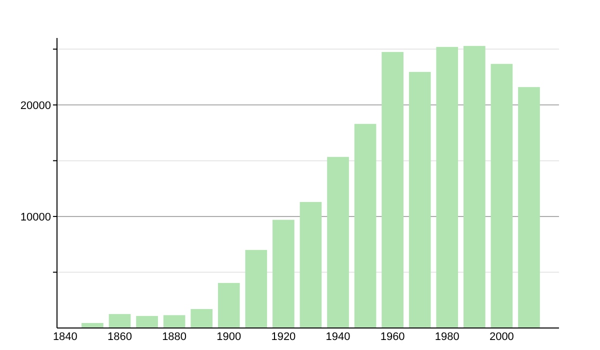 Image resolution: width=600 pixels, height=350 pixels. Describe the element at coordinates (174, 337) in the screenshot. I see `x-tick-label: 1880` at that location.